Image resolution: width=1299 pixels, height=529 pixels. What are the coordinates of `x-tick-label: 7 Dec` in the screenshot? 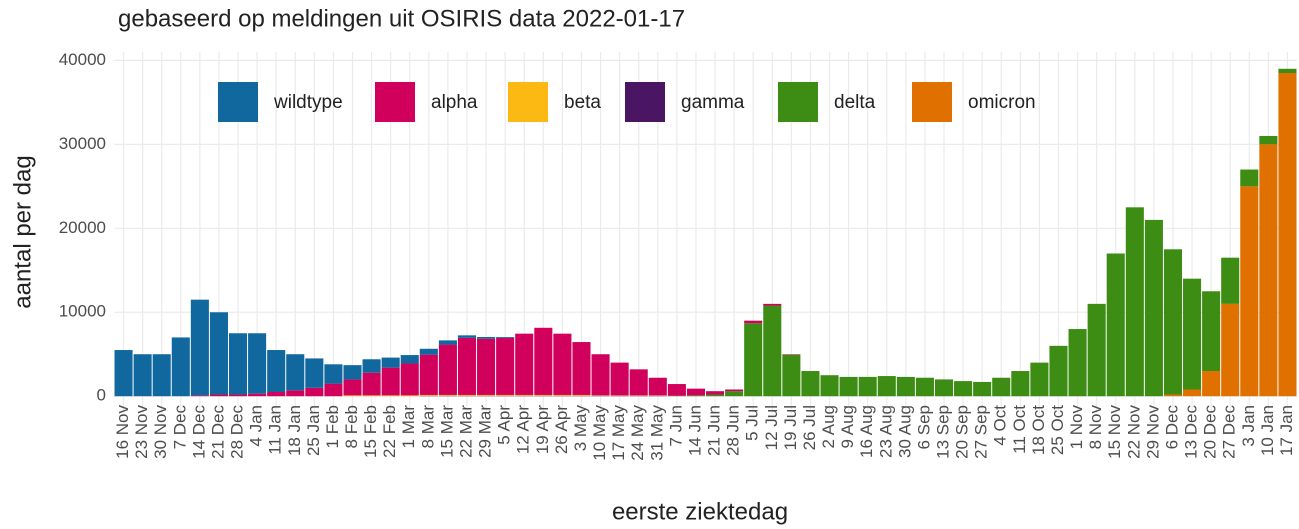 It's located at (179, 427).